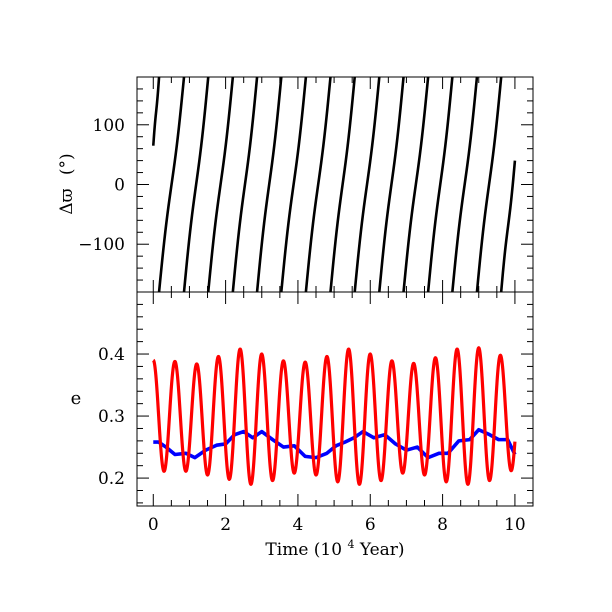 The width and height of the screenshot is (612, 612). Describe the element at coordinates (225, 525) in the screenshot. I see `xtick-label-1: 2` at that location.